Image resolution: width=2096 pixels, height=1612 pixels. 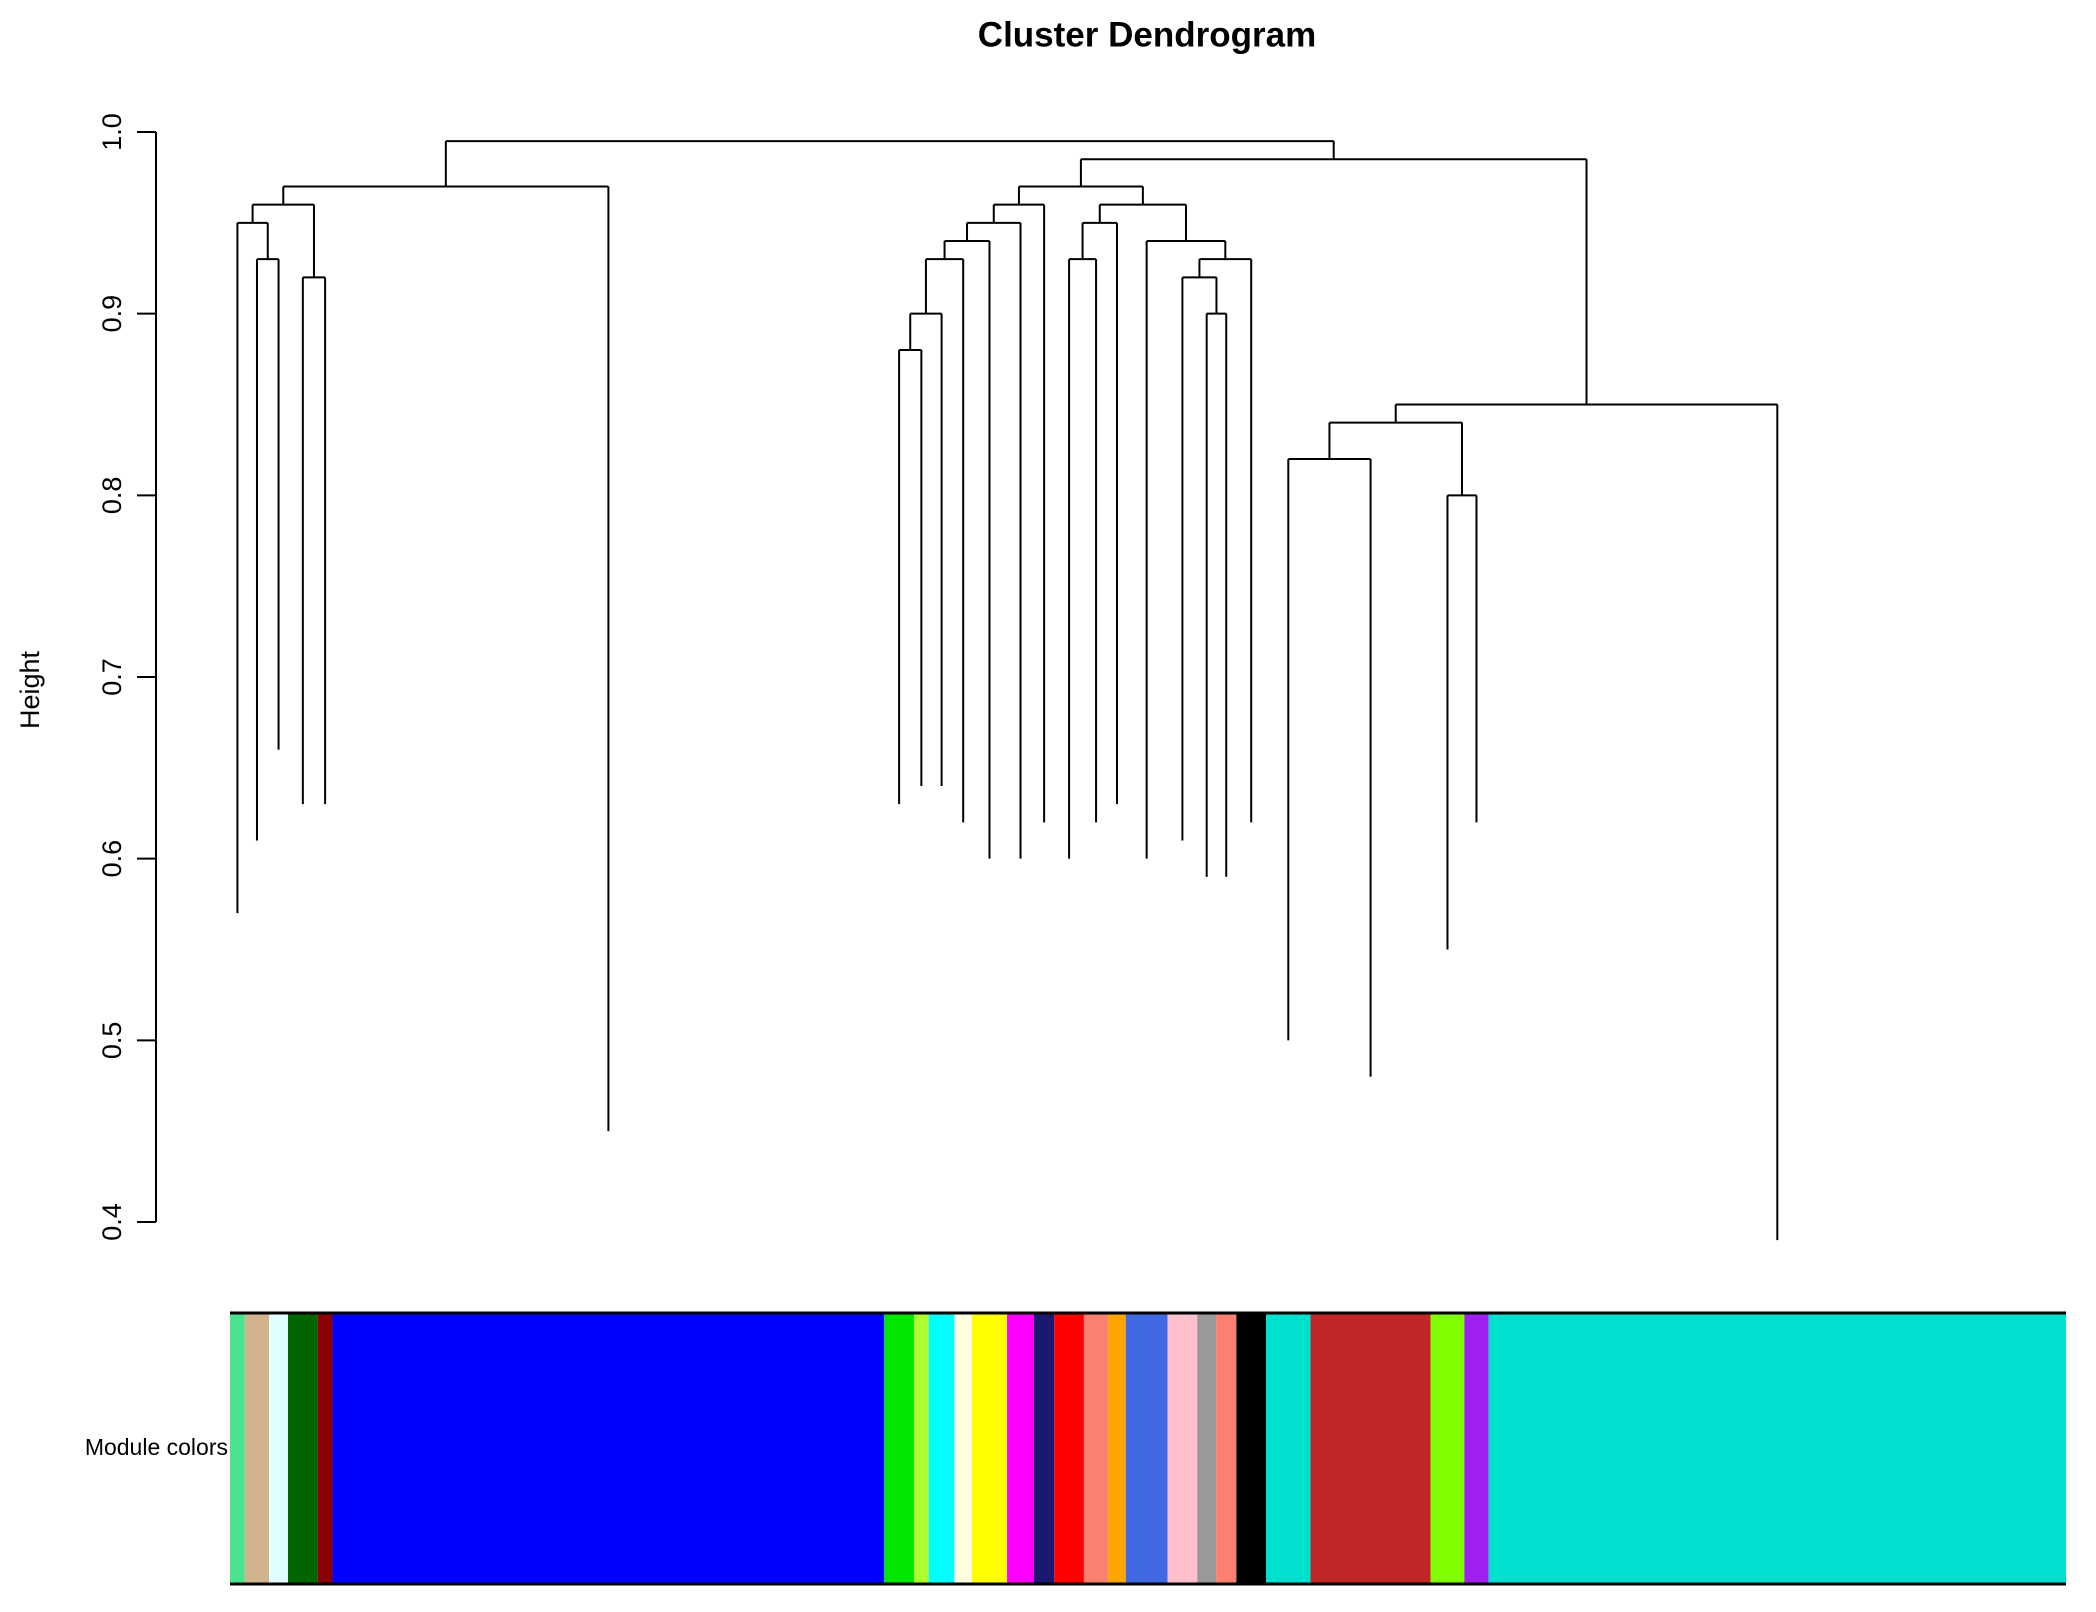 I want to click on y-tick-label: 0.4, so click(x=112, y=1222).